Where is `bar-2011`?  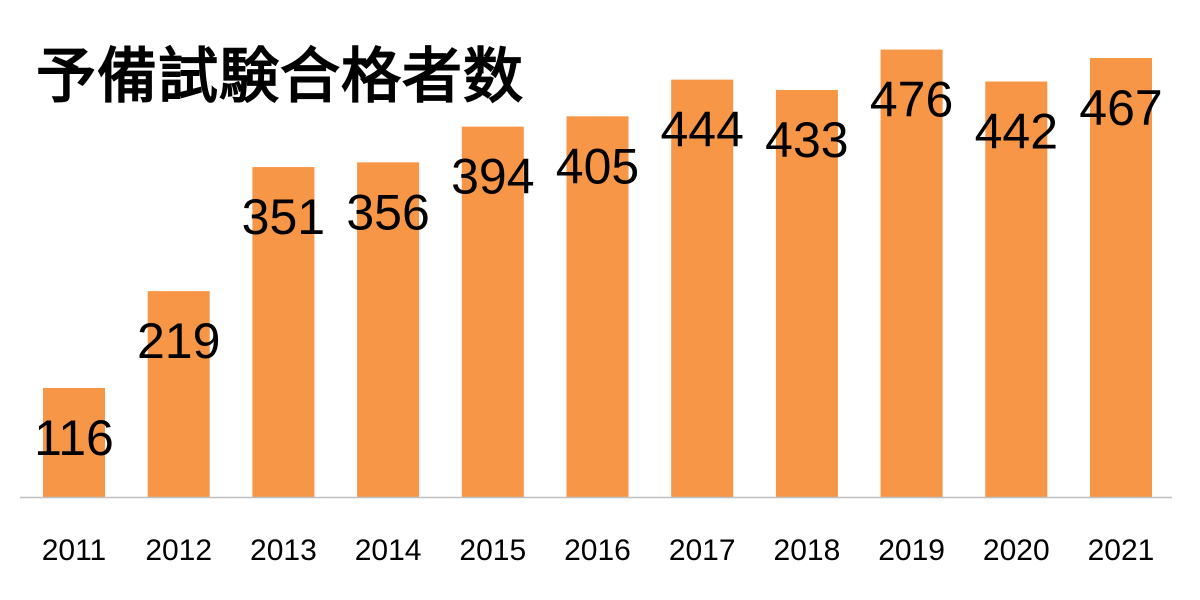
bar-2011 is located at coordinates (74, 442).